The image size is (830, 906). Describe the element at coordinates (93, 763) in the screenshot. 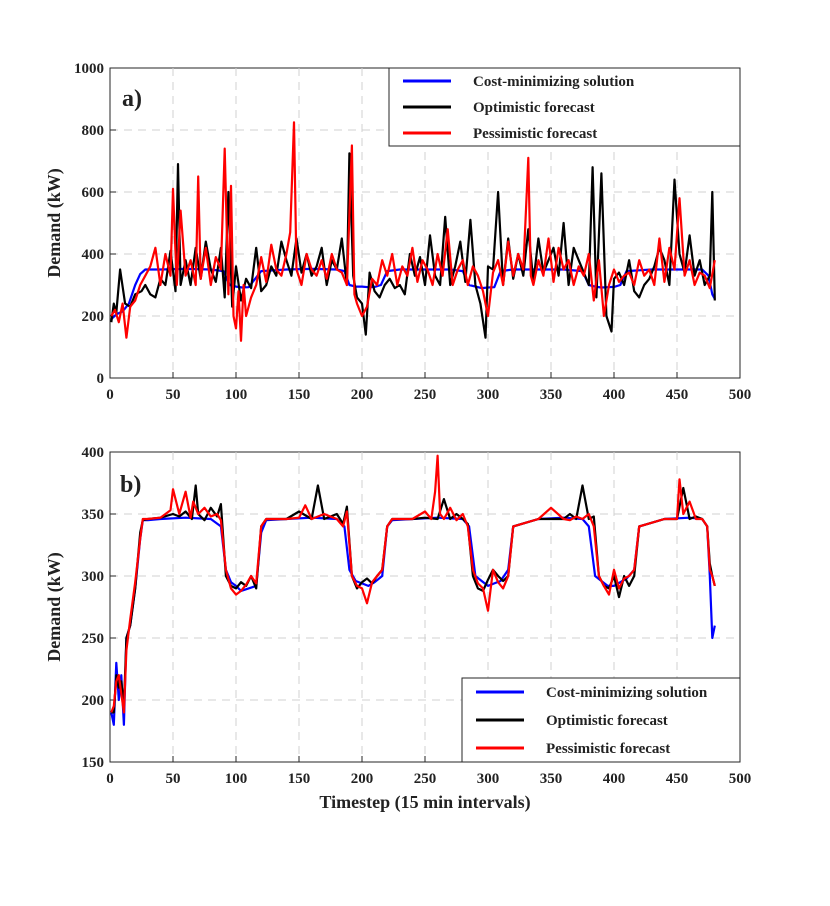

I see `y-tick-label: 150` at that location.